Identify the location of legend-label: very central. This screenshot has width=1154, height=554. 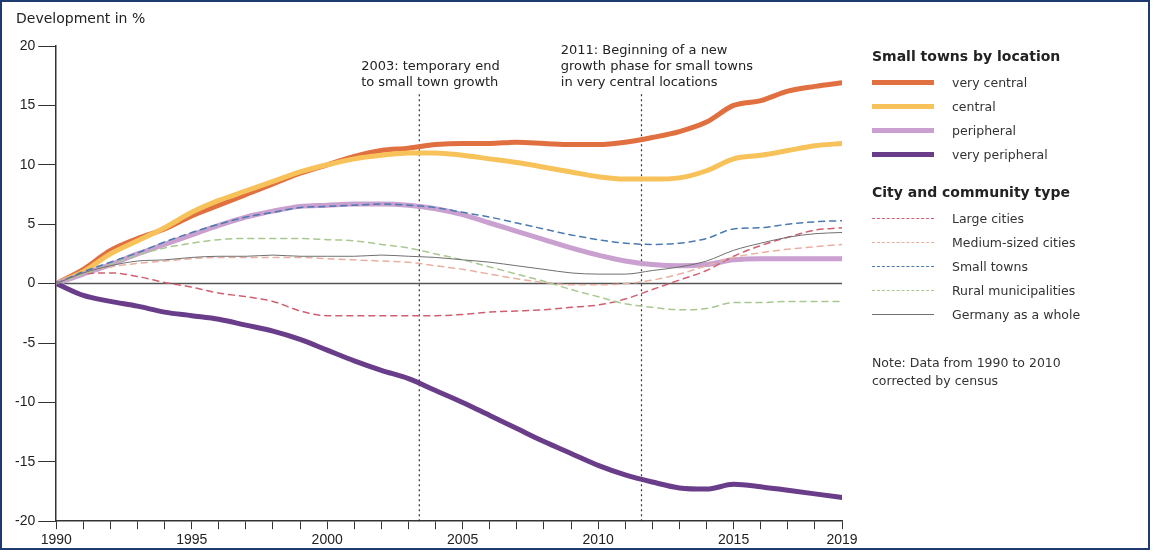
(990, 82).